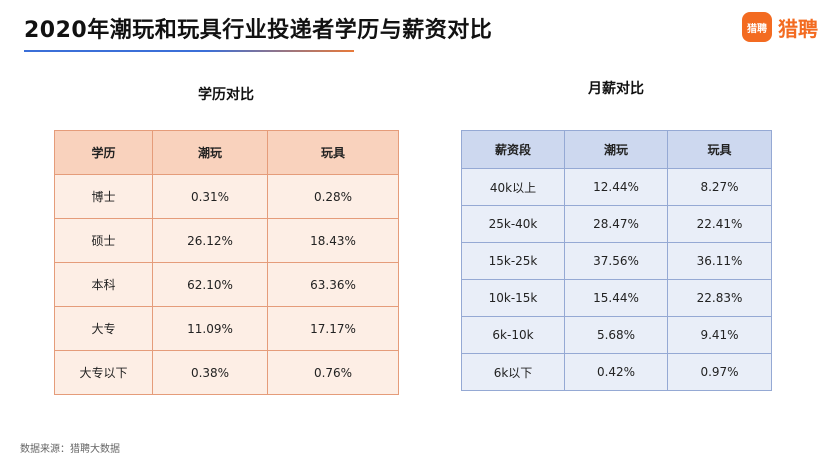 The image size is (832, 468). Describe the element at coordinates (103, 240) in the screenshot. I see `table-cell: 硕士` at that location.